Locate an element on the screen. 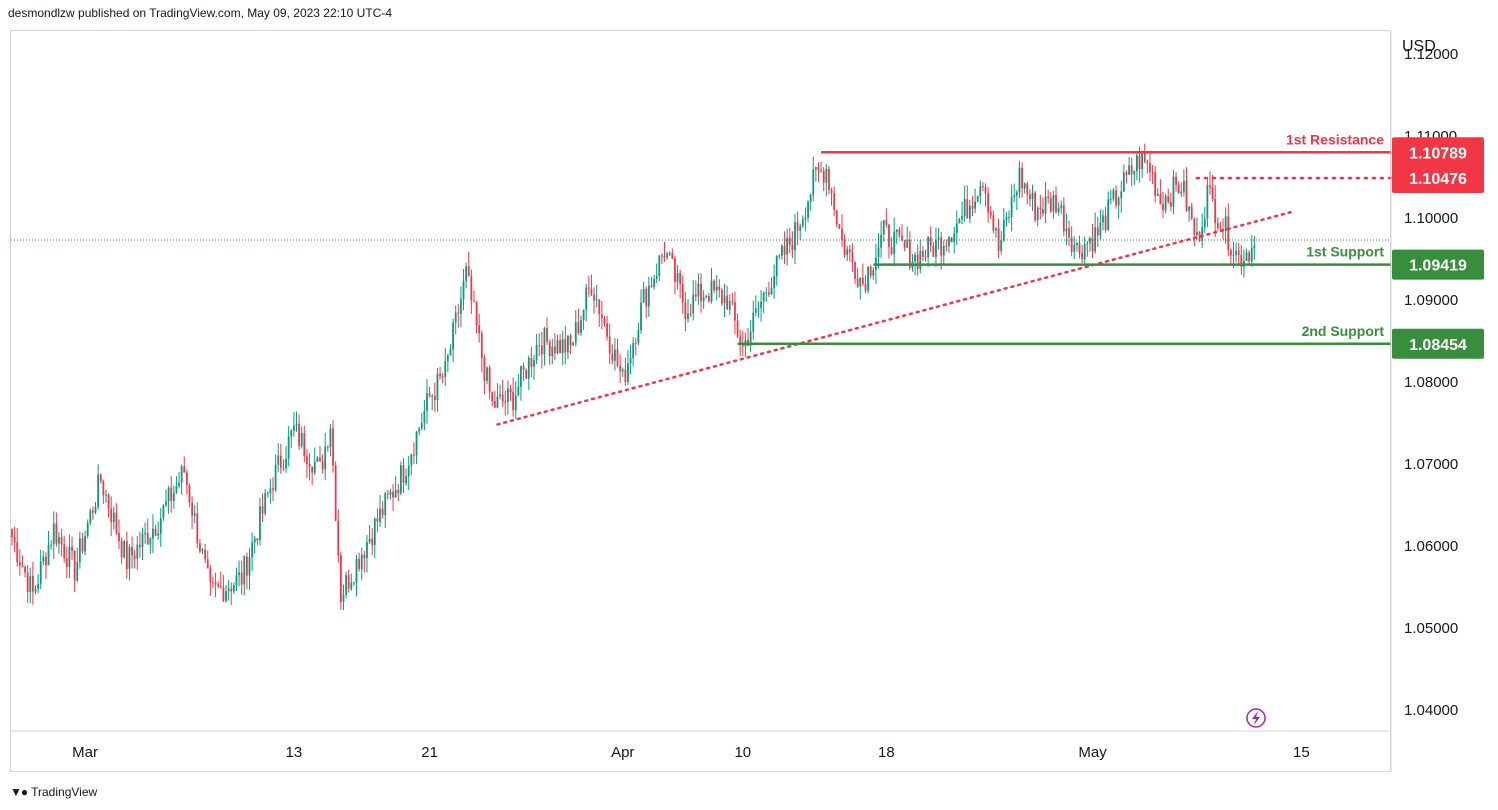 Image resolution: width=1498 pixels, height=810 pixels. lightning-icon is located at coordinates (1256, 718).